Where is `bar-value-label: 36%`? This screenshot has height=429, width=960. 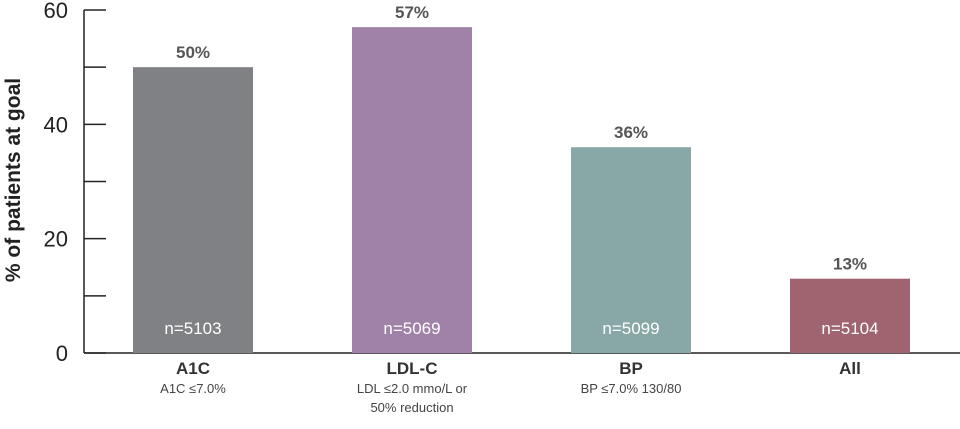
bar-value-label: 36% is located at coordinates (631, 132).